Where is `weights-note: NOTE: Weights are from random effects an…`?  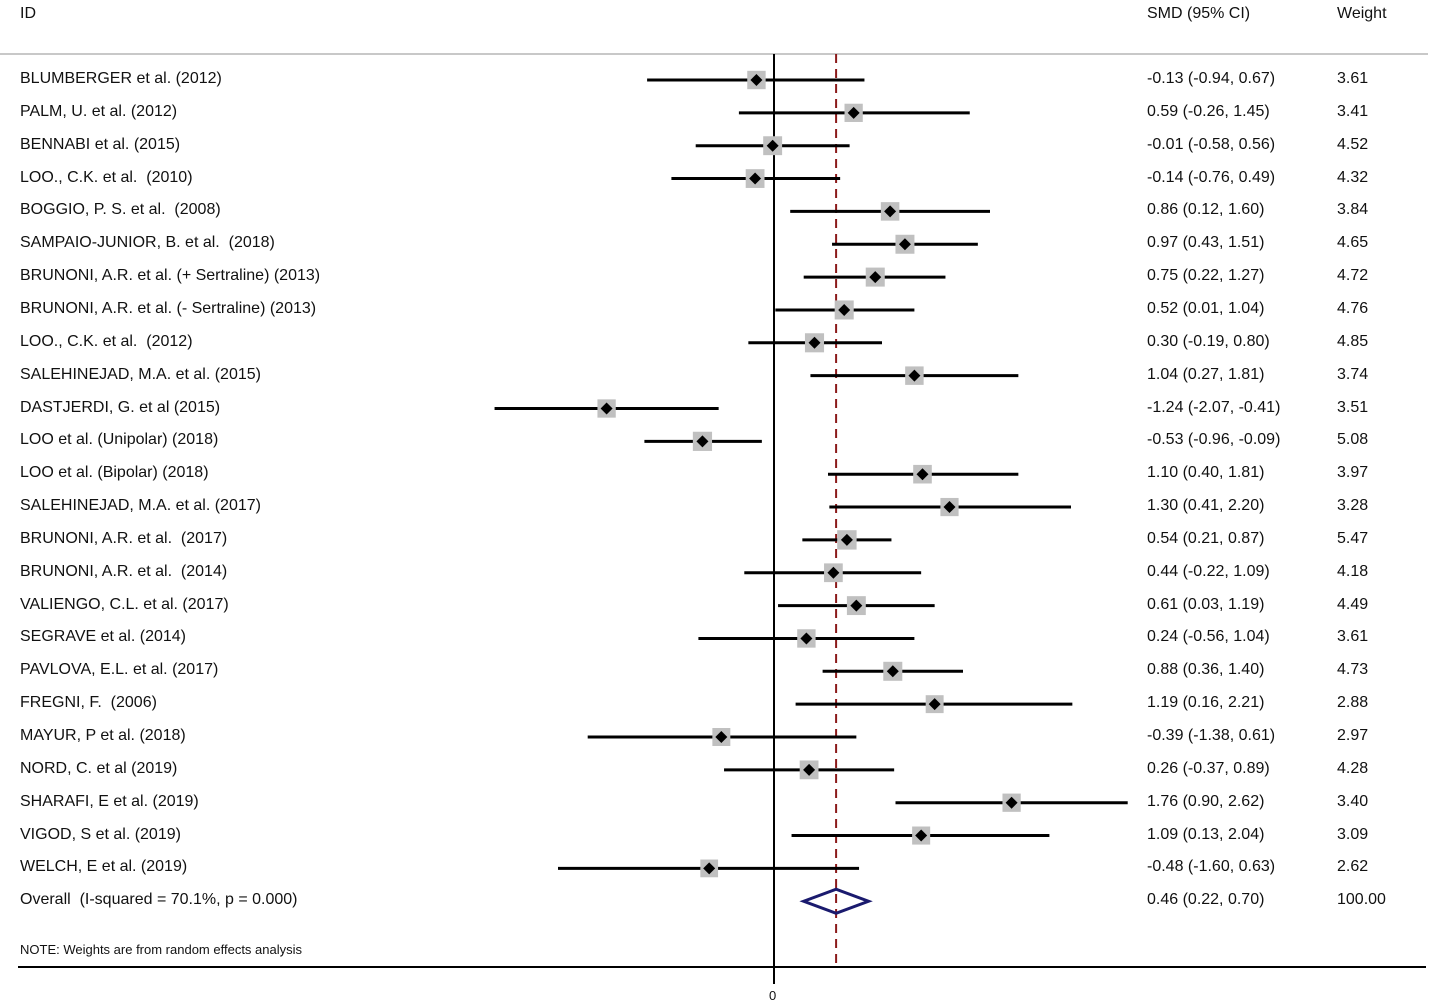 weights-note: NOTE: Weights are from random effects an… is located at coordinates (161, 949).